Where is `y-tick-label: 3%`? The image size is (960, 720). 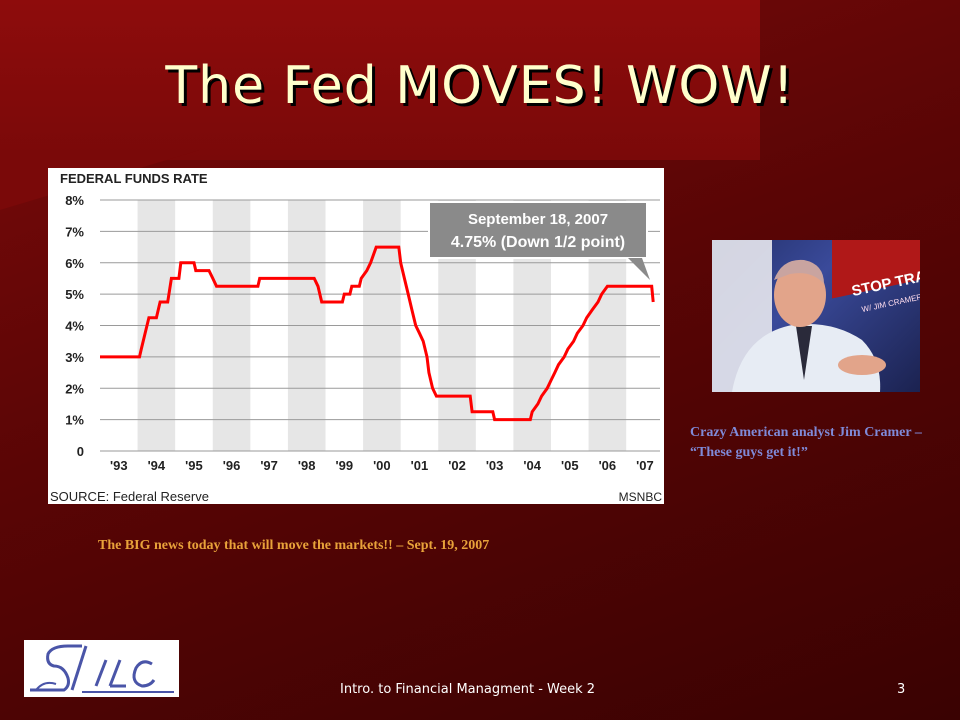
y-tick-label: 3% is located at coordinates (74, 357).